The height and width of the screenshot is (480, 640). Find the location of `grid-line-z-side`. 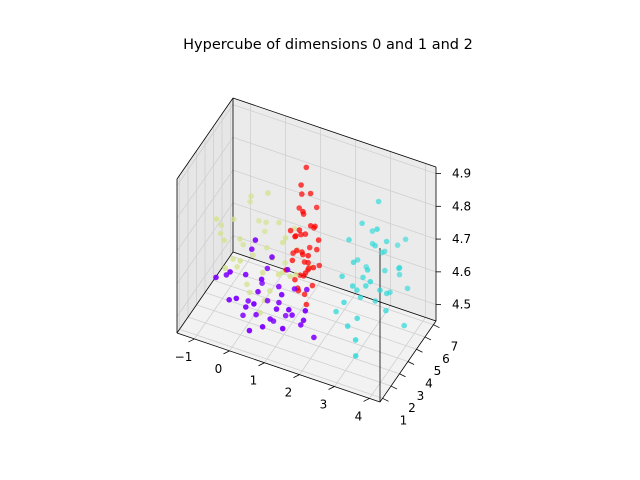

grid-line-z-side is located at coordinates (205, 243).